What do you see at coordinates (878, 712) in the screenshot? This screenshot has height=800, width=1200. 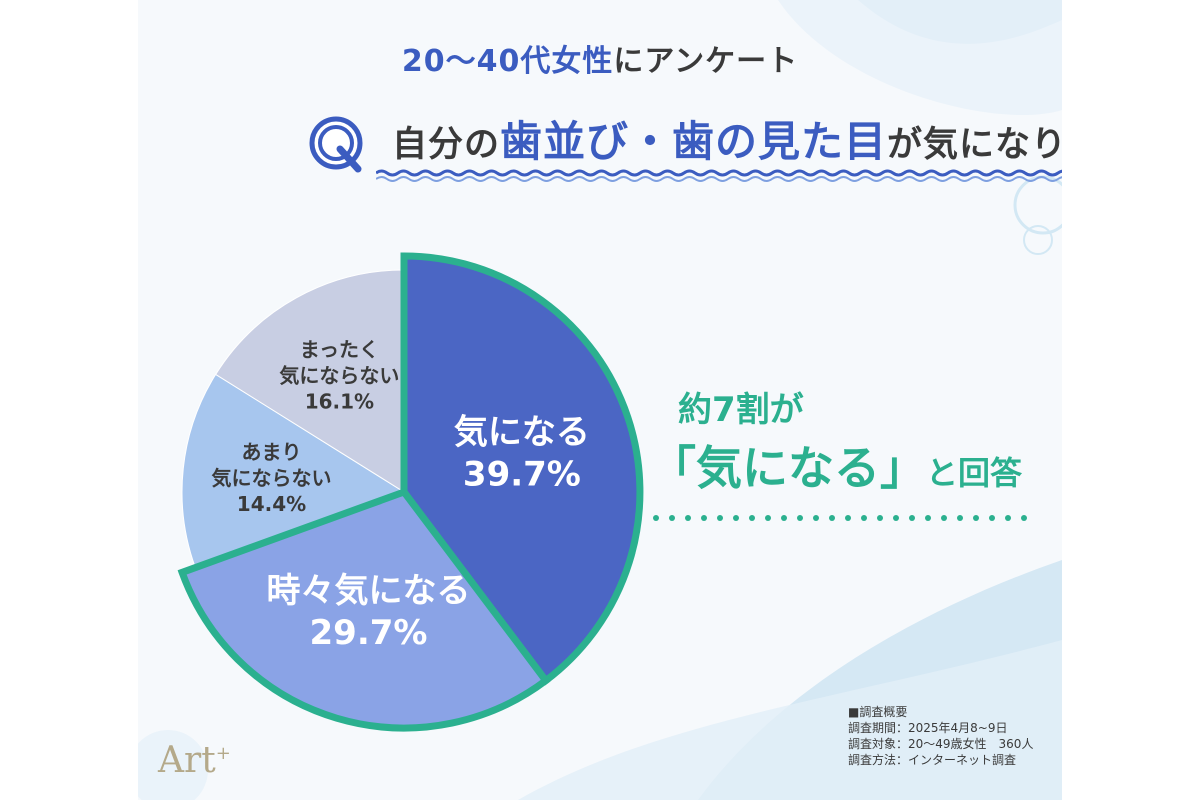 I see `survey-title: ■調査概要` at bounding box center [878, 712].